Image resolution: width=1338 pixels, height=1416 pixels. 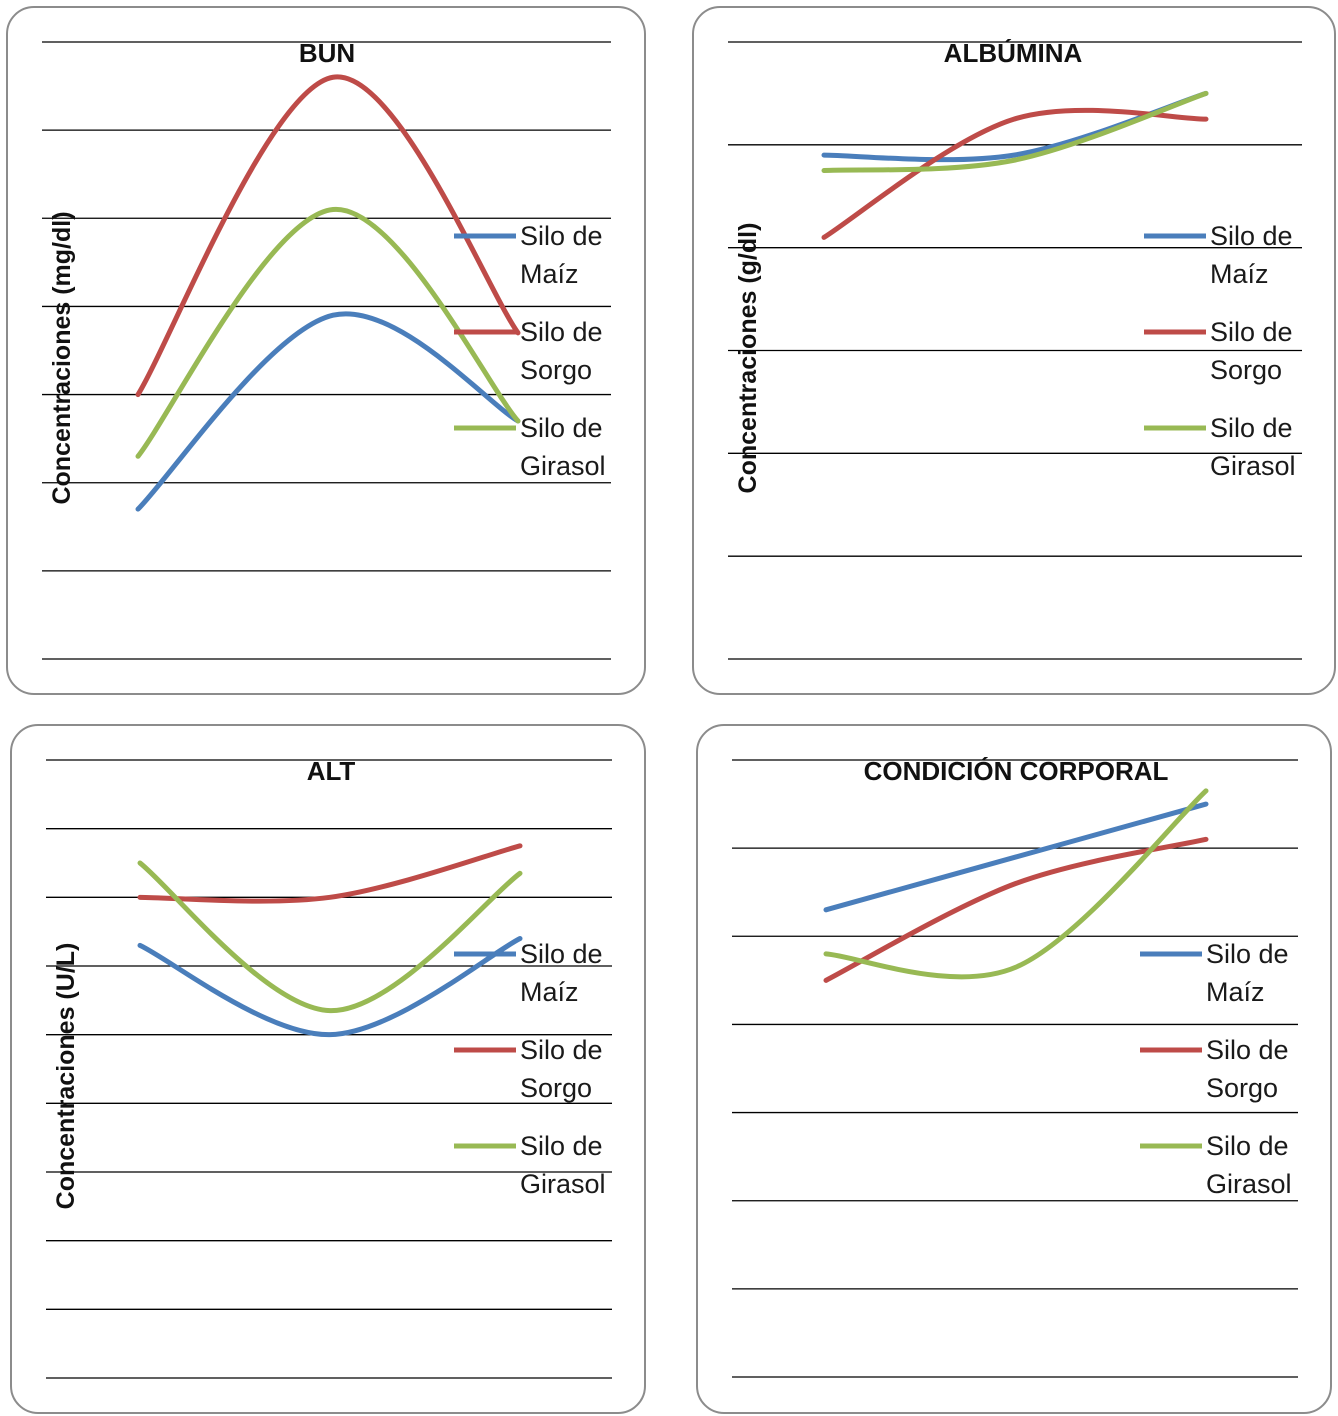 I want to click on chart-title: CONDICIÓN CORPORAL, so click(x=1016, y=771).